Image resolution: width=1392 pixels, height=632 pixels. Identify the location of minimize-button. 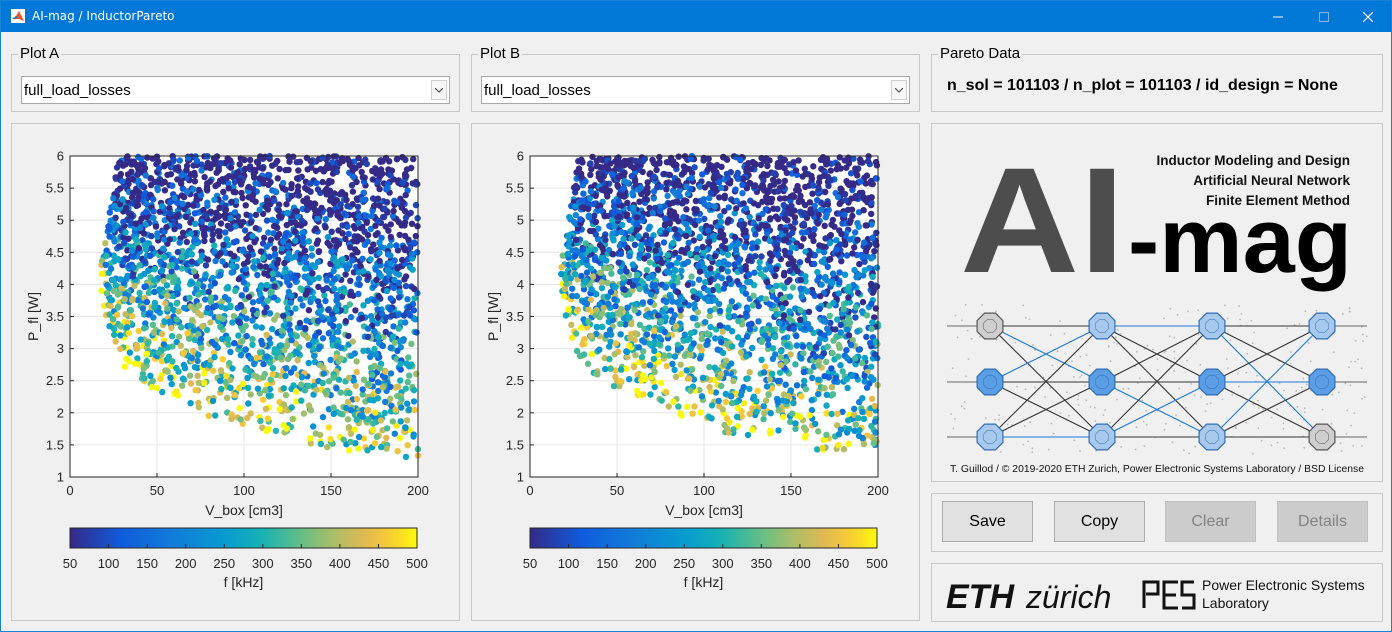
(1278, 16).